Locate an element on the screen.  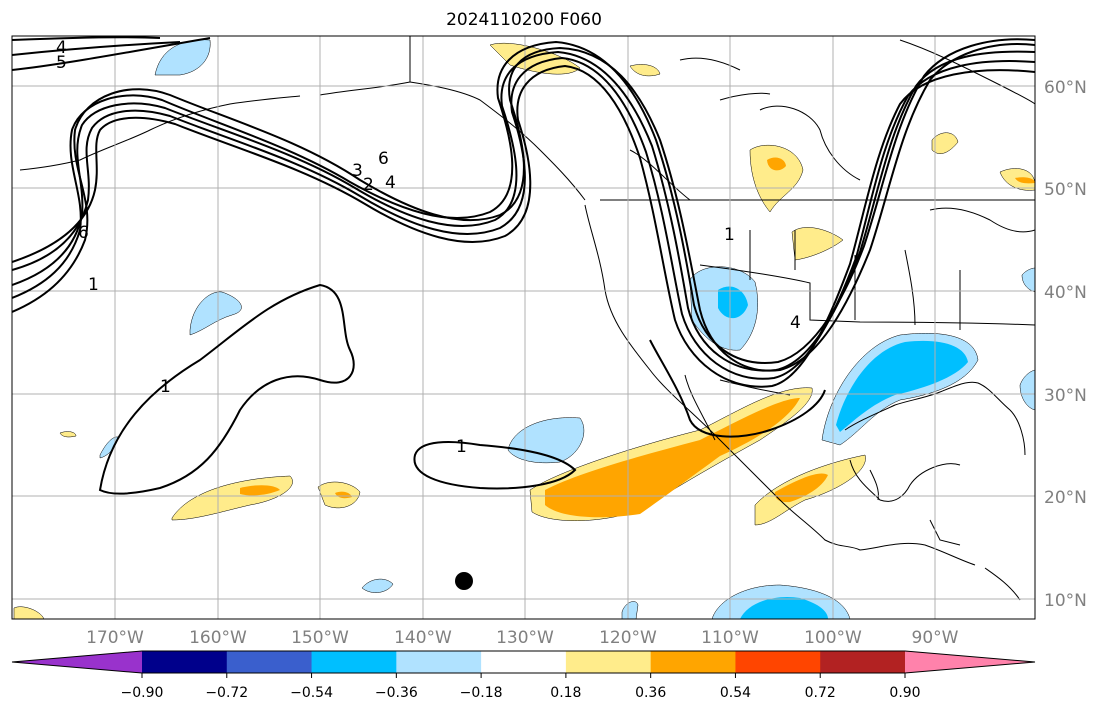
colorbar-tick-label: −0.90 is located at coordinates (142, 693).